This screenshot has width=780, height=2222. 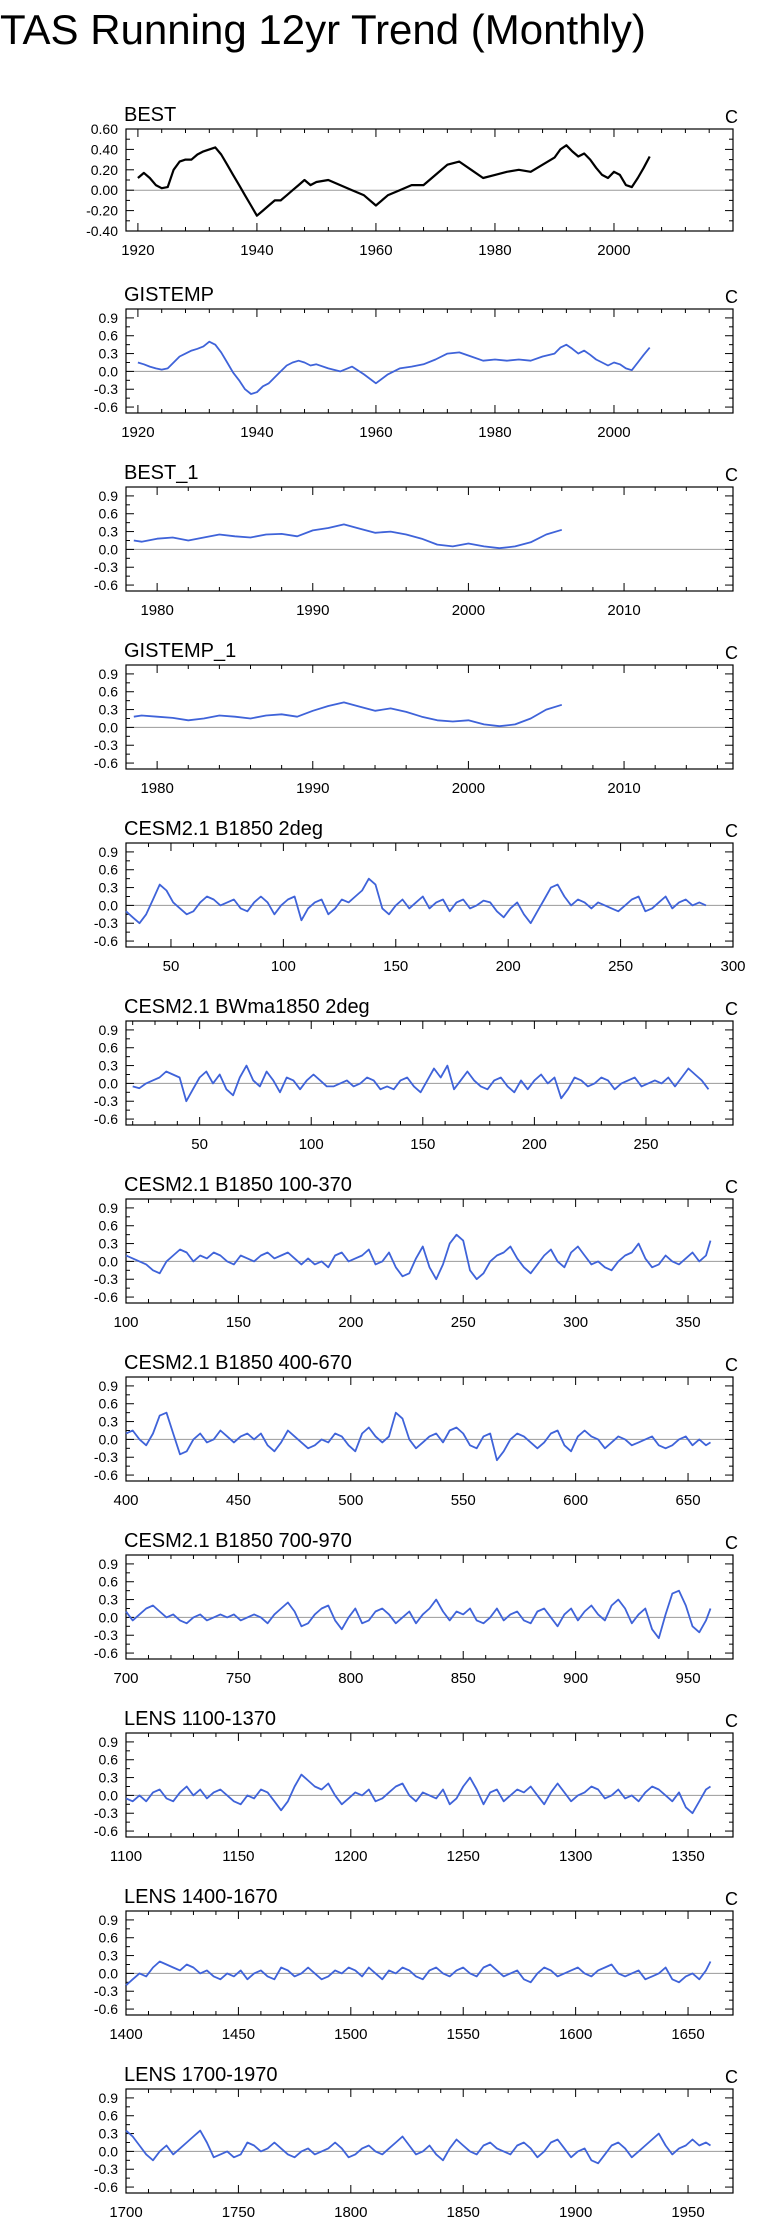 What do you see at coordinates (463, 1678) in the screenshot?
I see `x-tick-label: 850` at bounding box center [463, 1678].